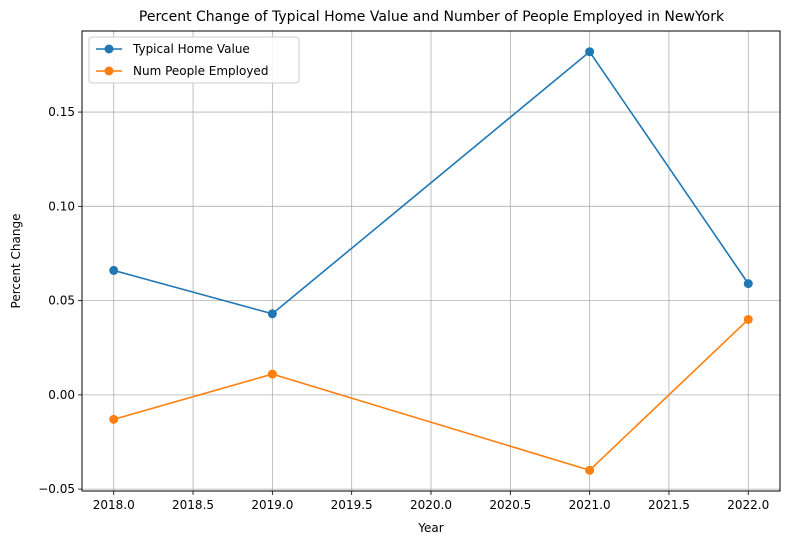 The image size is (789, 545). What do you see at coordinates (56, 489) in the screenshot?
I see `y-tick-label: −0.05` at bounding box center [56, 489].